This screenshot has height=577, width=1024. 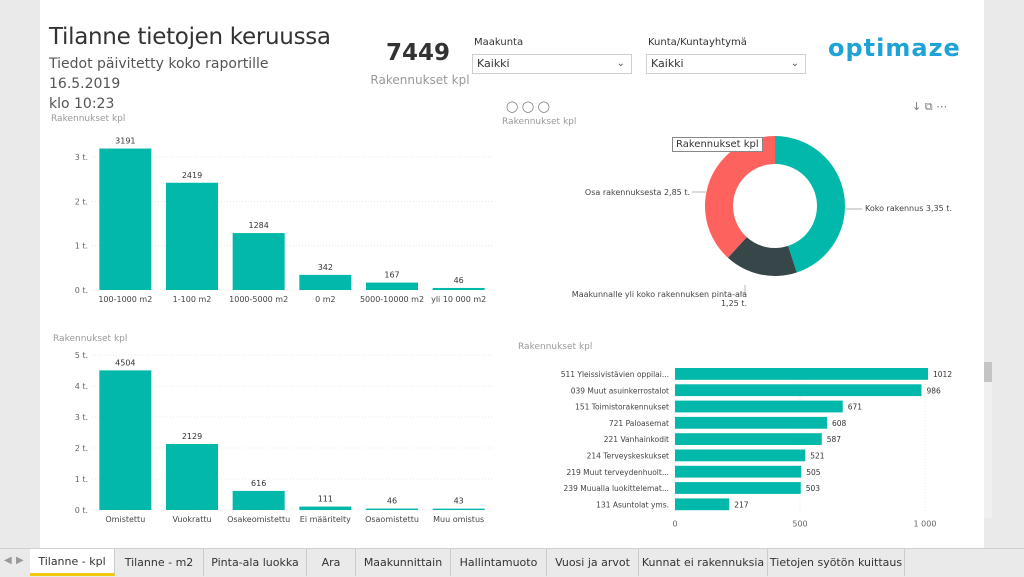 I want to click on tab-next-icon: ▶, so click(x=20, y=560).